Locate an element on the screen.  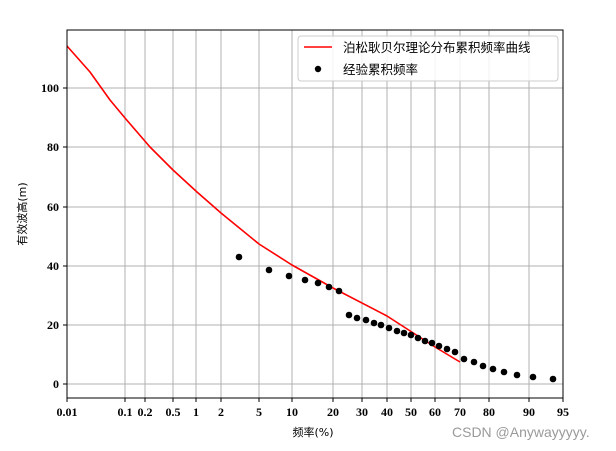
x-tick-label: 1 is located at coordinates (196, 412).